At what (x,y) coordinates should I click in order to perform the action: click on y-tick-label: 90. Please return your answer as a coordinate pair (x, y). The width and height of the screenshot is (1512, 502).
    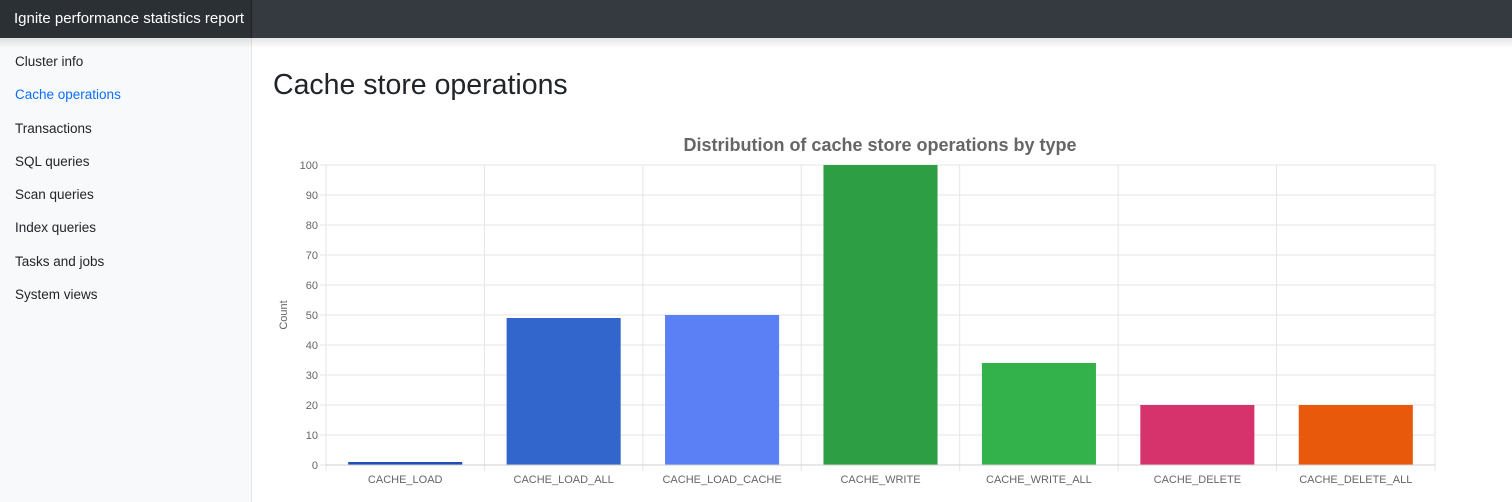
    Looking at the image, I should click on (312, 196).